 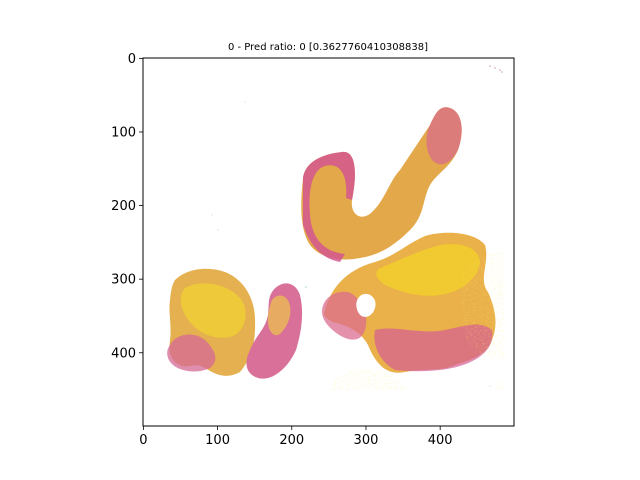 What do you see at coordinates (291, 440) in the screenshot?
I see `x-tick-label: 200` at bounding box center [291, 440].